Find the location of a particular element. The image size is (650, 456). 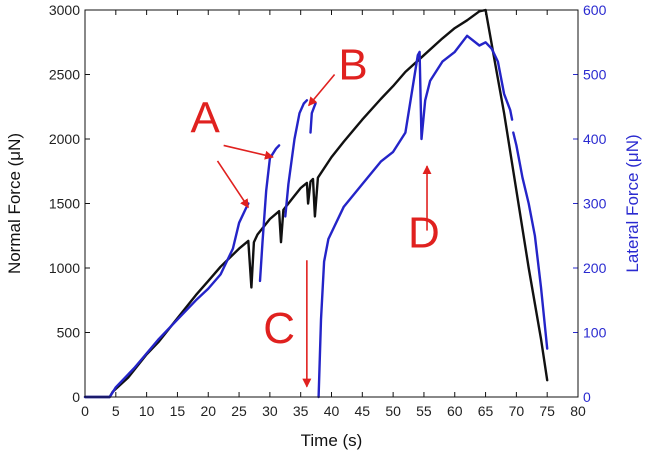

x-tick-label: 80 is located at coordinates (578, 411).